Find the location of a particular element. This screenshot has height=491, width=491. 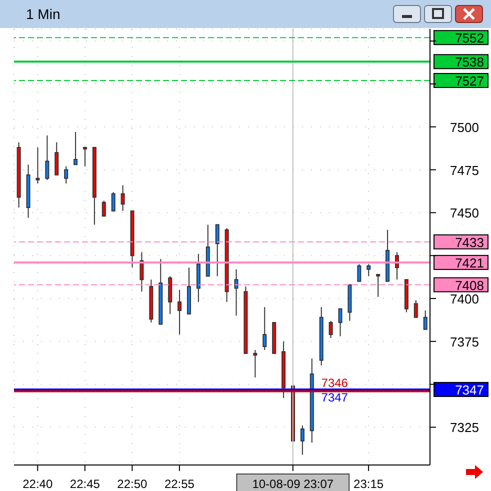

x-tick-label: 10-08-09 23:07 is located at coordinates (293, 484).